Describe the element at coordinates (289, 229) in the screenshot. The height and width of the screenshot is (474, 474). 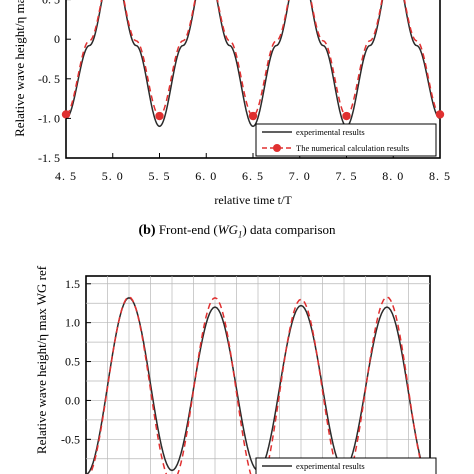
I see `caption-text-after: ) data comparison` at that location.